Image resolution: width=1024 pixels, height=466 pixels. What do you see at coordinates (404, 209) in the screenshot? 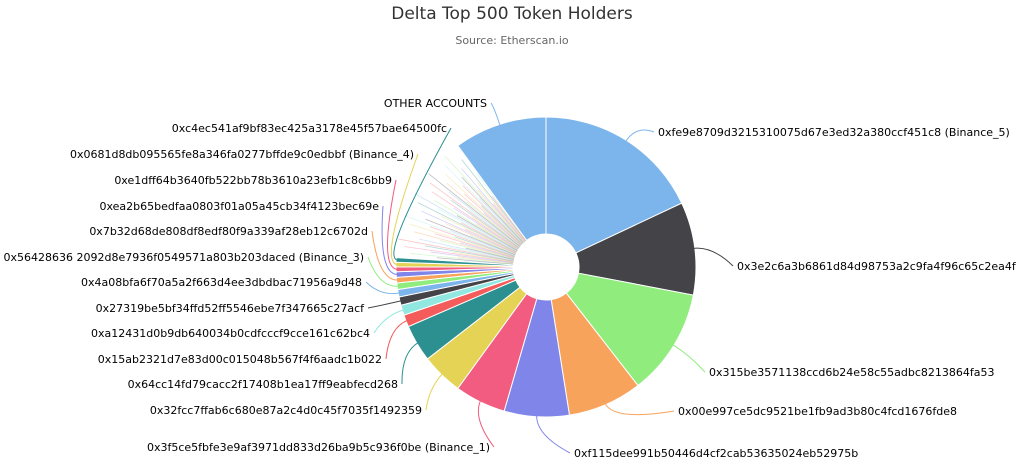
I see `leader-line-0x0681d8db095565fe8a346fa0277bffde9c0edb` at bounding box center [404, 209].